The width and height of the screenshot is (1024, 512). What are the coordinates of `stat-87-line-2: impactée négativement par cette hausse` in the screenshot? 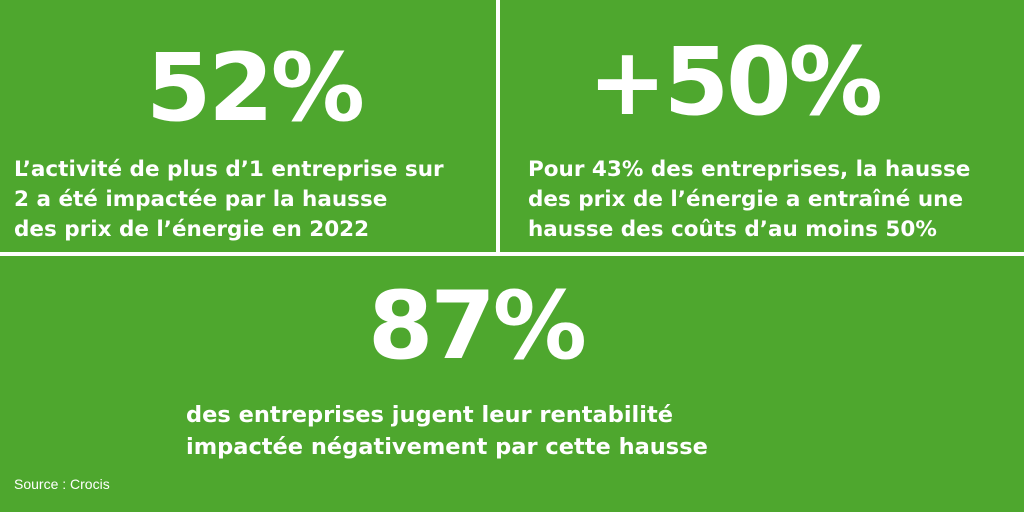 It's located at (447, 447).